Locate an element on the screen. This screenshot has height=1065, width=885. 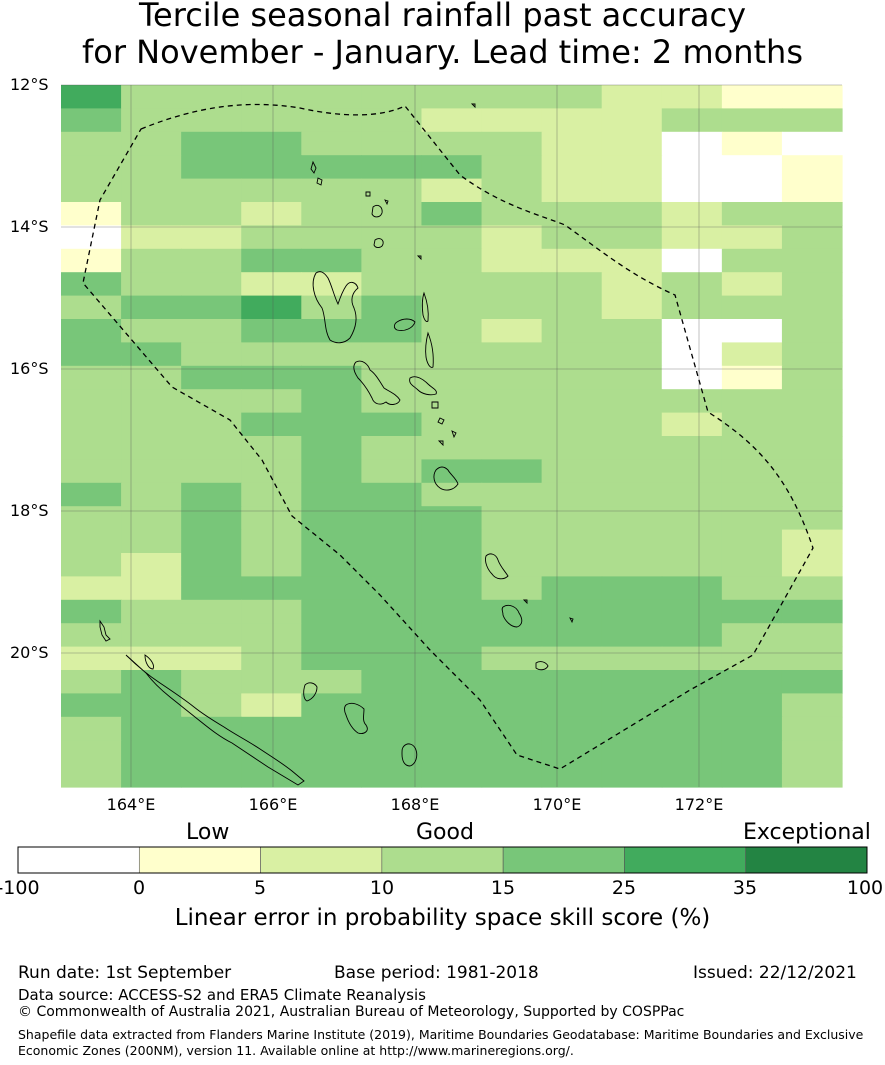
colorbar-bin is located at coordinates (442, 860).